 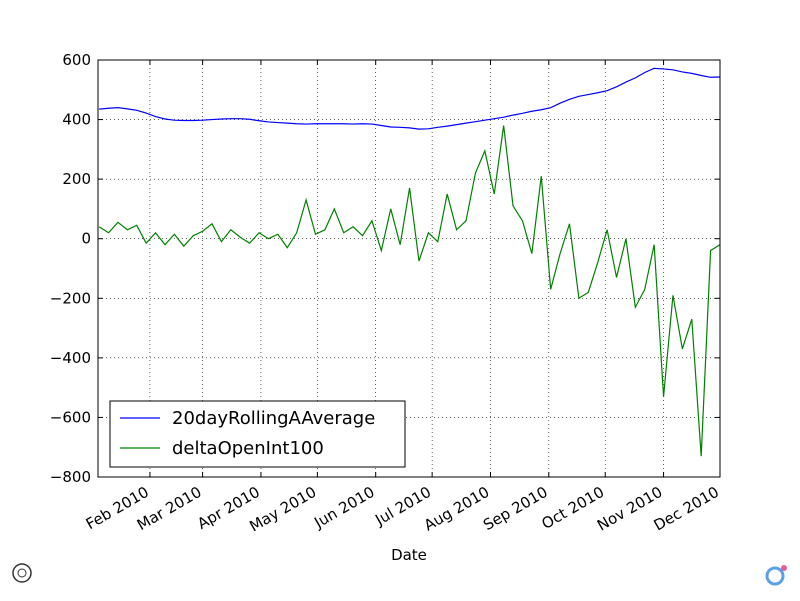 I want to click on y-tick-label: 0, so click(x=86, y=239).